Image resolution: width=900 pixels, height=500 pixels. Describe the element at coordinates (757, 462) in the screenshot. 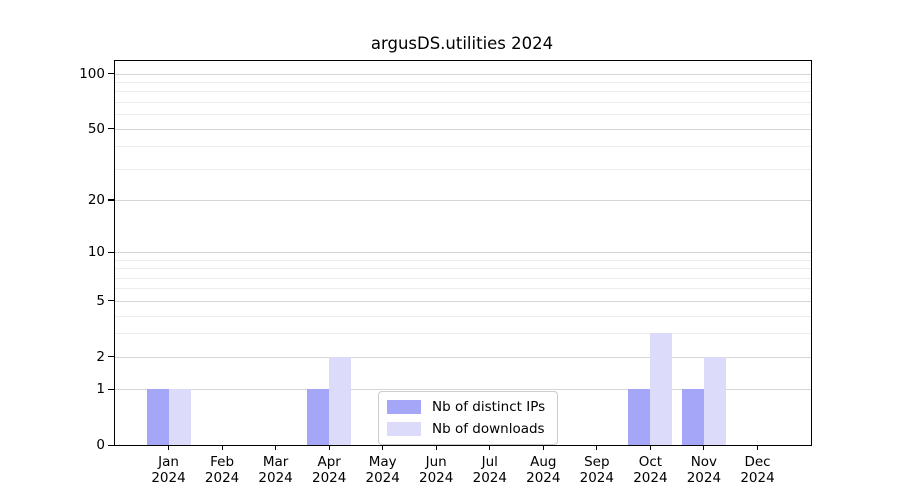

I see `x-tick-month: Dec` at that location.